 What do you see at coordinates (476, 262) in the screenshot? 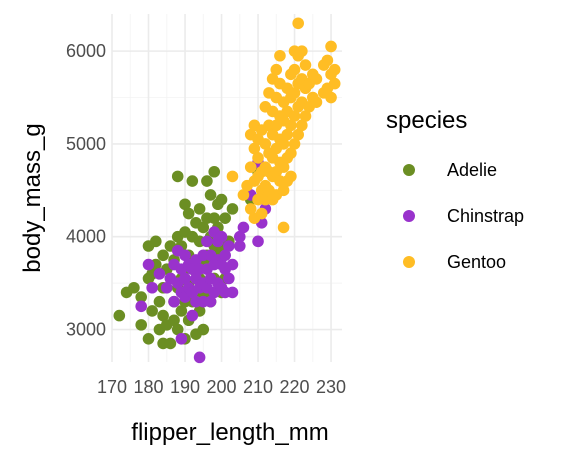
I see `legend-label: Gentoo` at bounding box center [476, 262].